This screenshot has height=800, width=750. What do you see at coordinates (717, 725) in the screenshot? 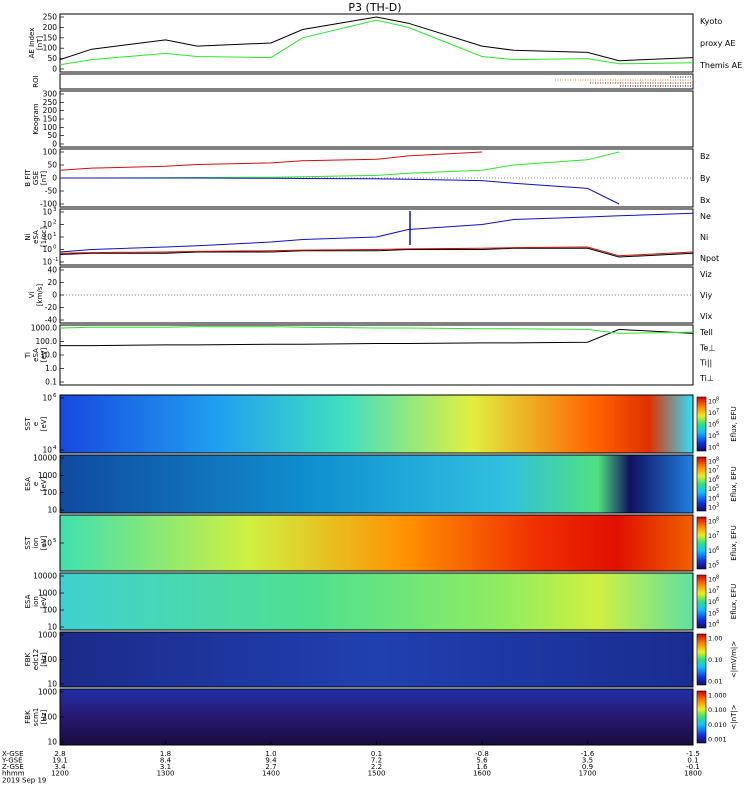
I see `colorbar-tick: 0.010` at bounding box center [717, 725].